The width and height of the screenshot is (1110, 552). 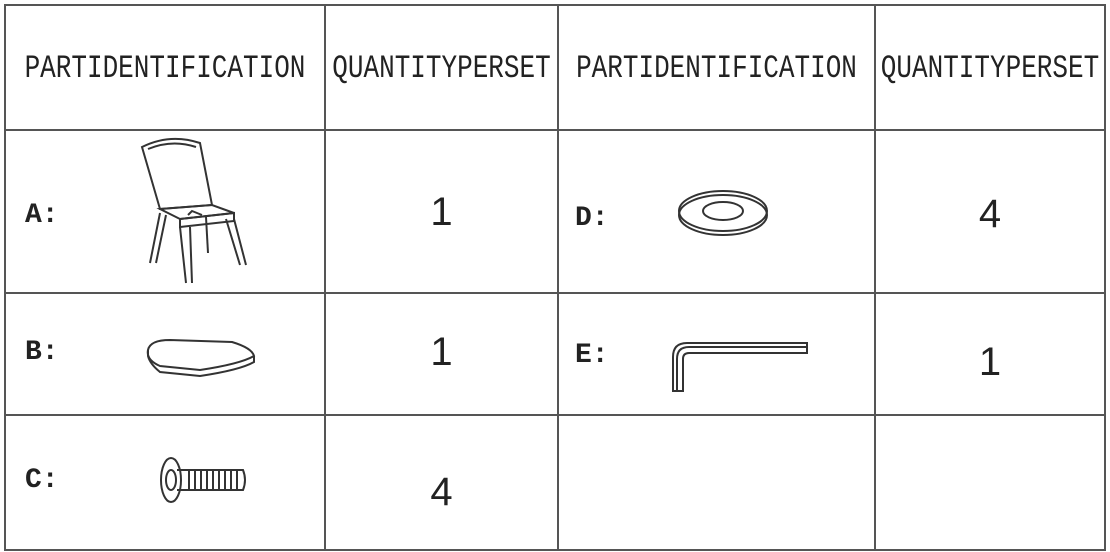 I want to click on part-label: C:, so click(x=42, y=480).